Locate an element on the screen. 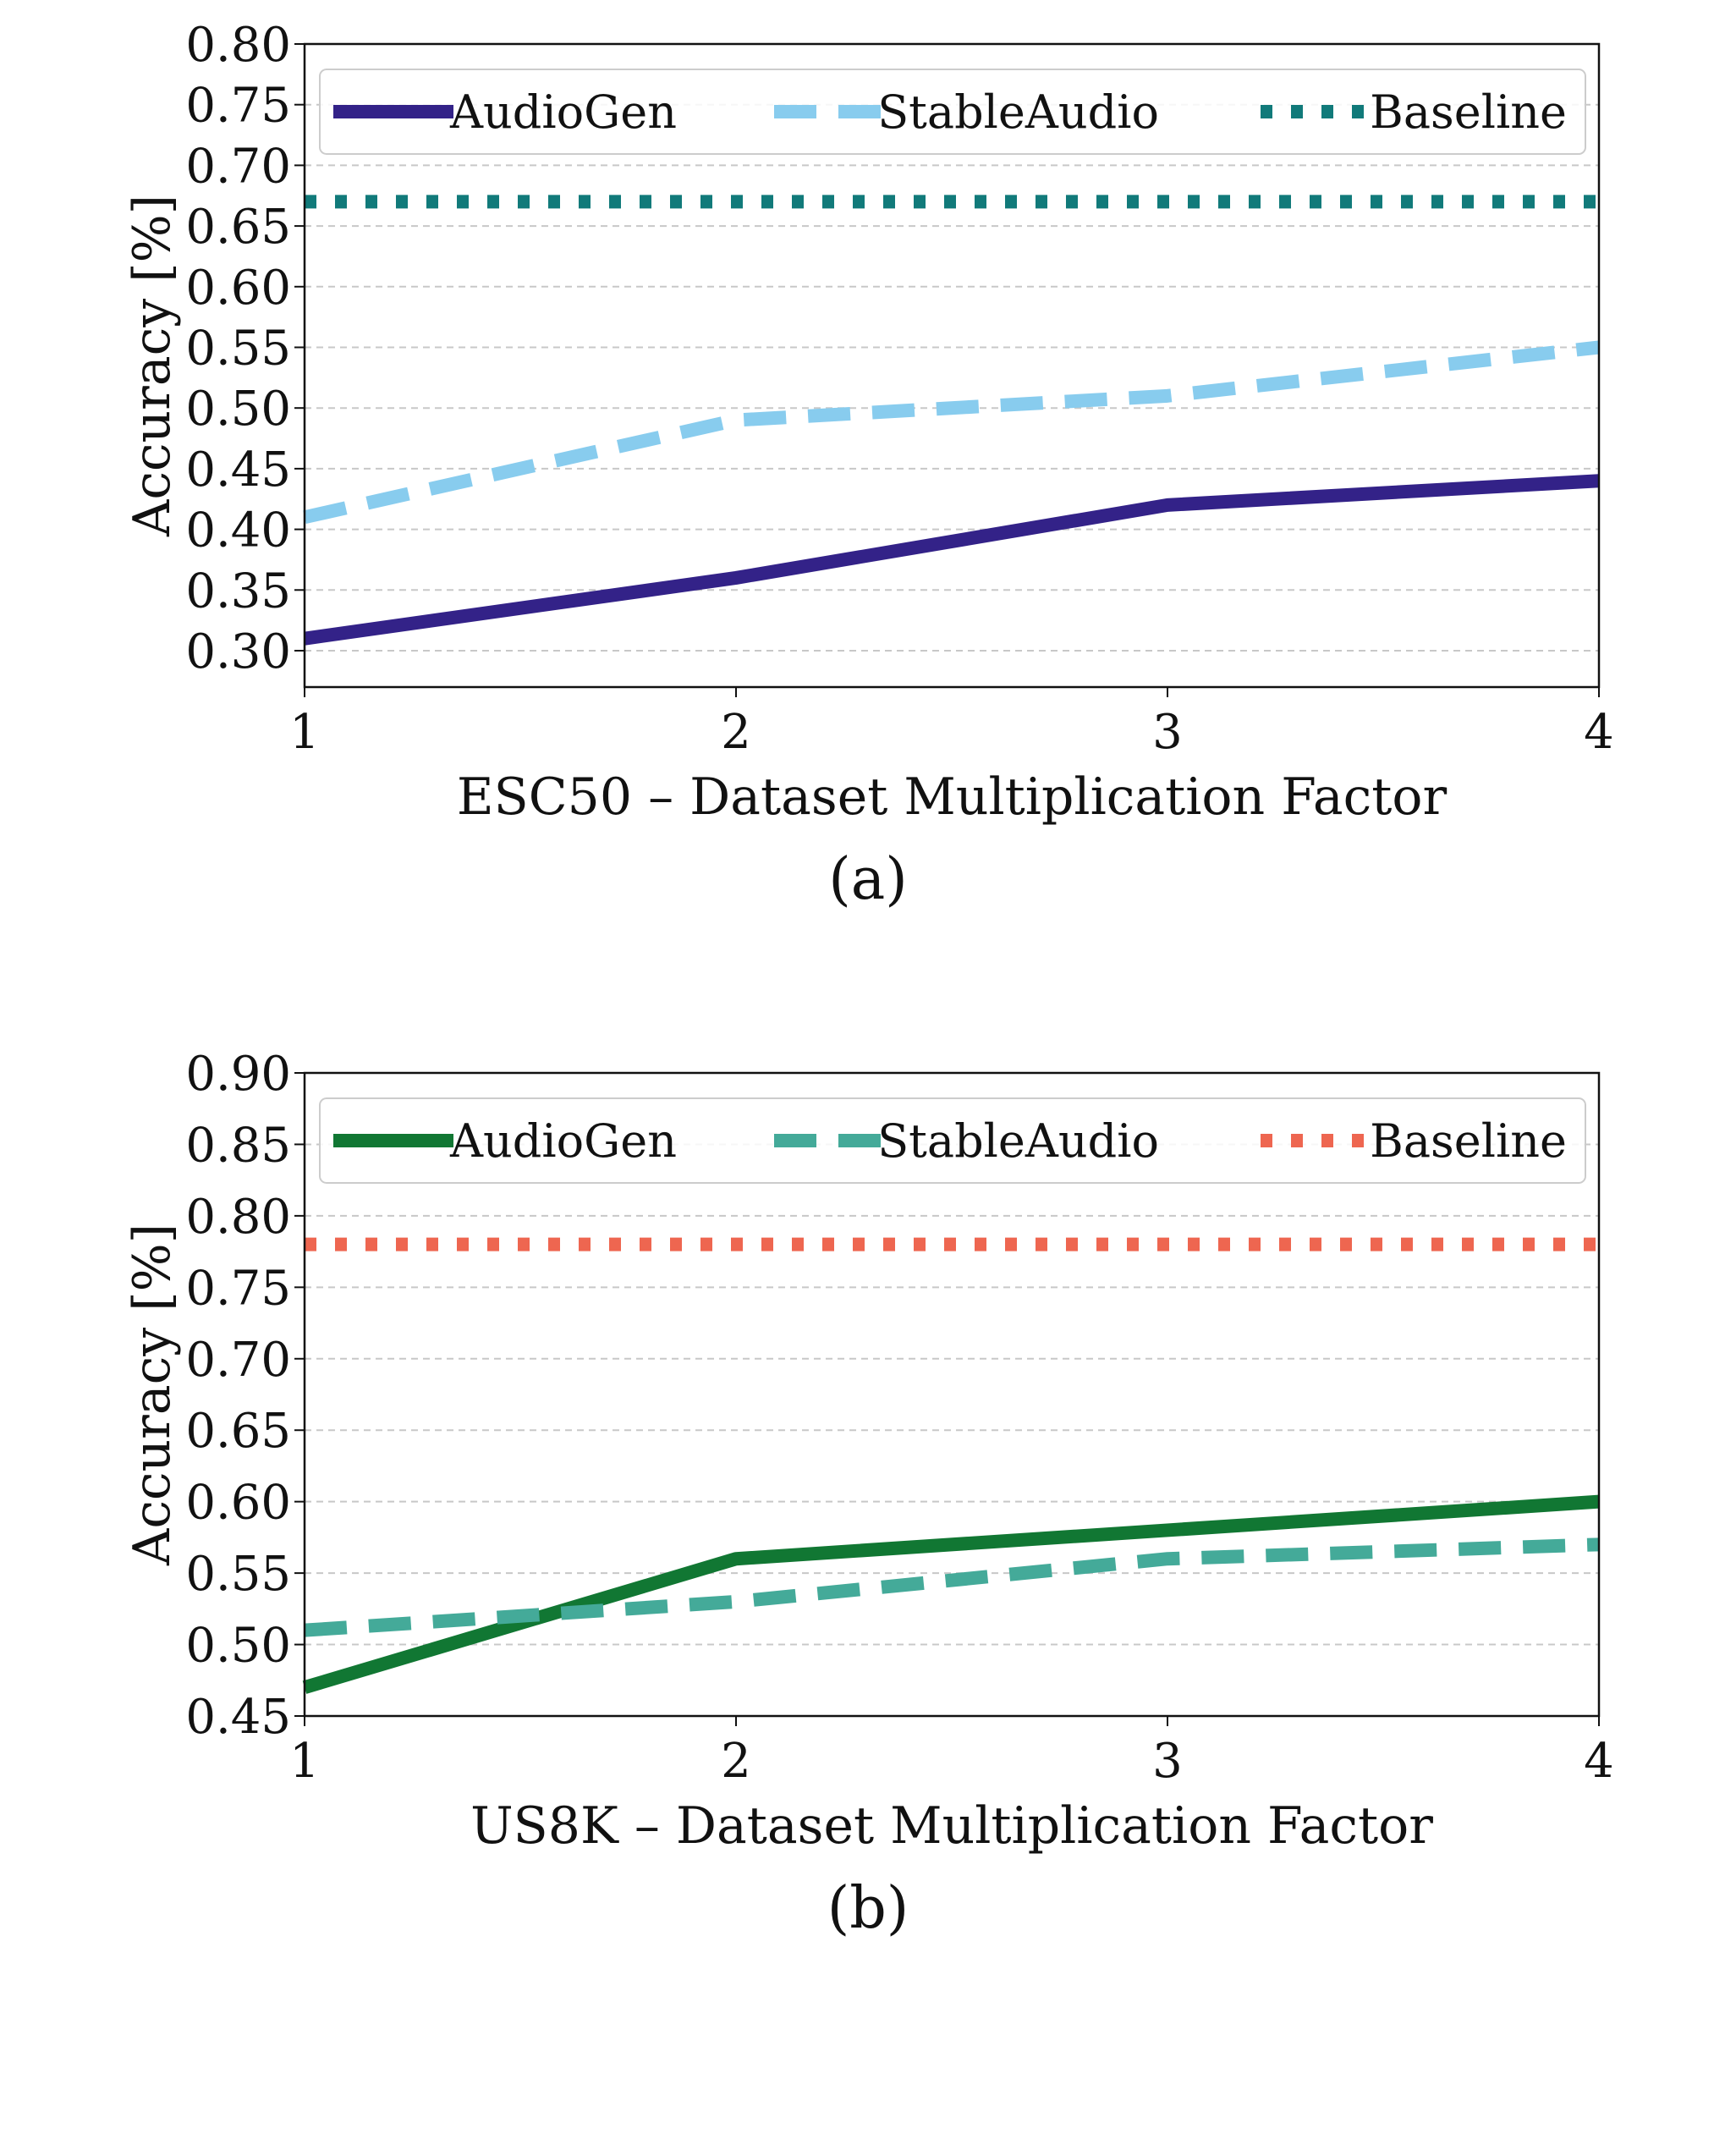 The image size is (1736, 2156). panel-caption: (b) is located at coordinates (868, 1908).